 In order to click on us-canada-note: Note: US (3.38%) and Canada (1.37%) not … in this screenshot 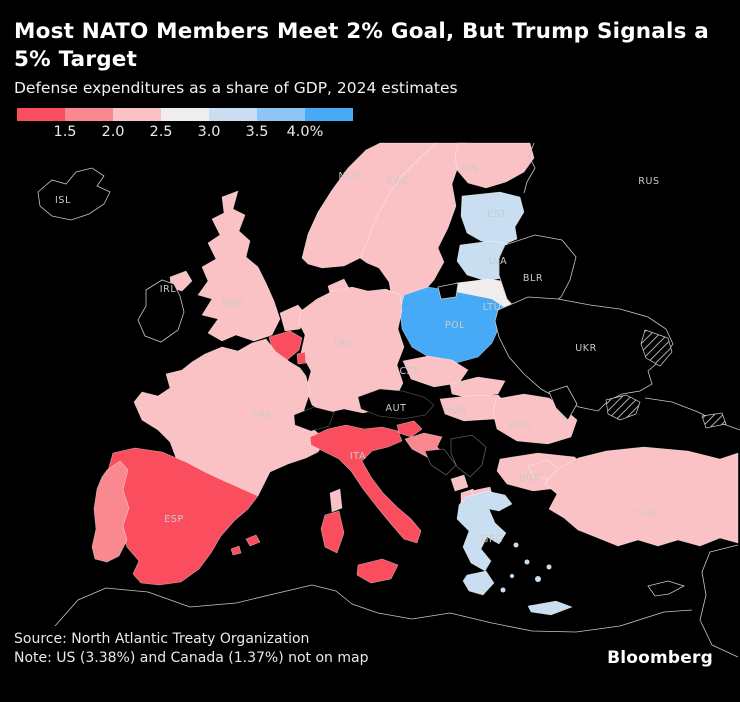, I will do `click(191, 658)`.